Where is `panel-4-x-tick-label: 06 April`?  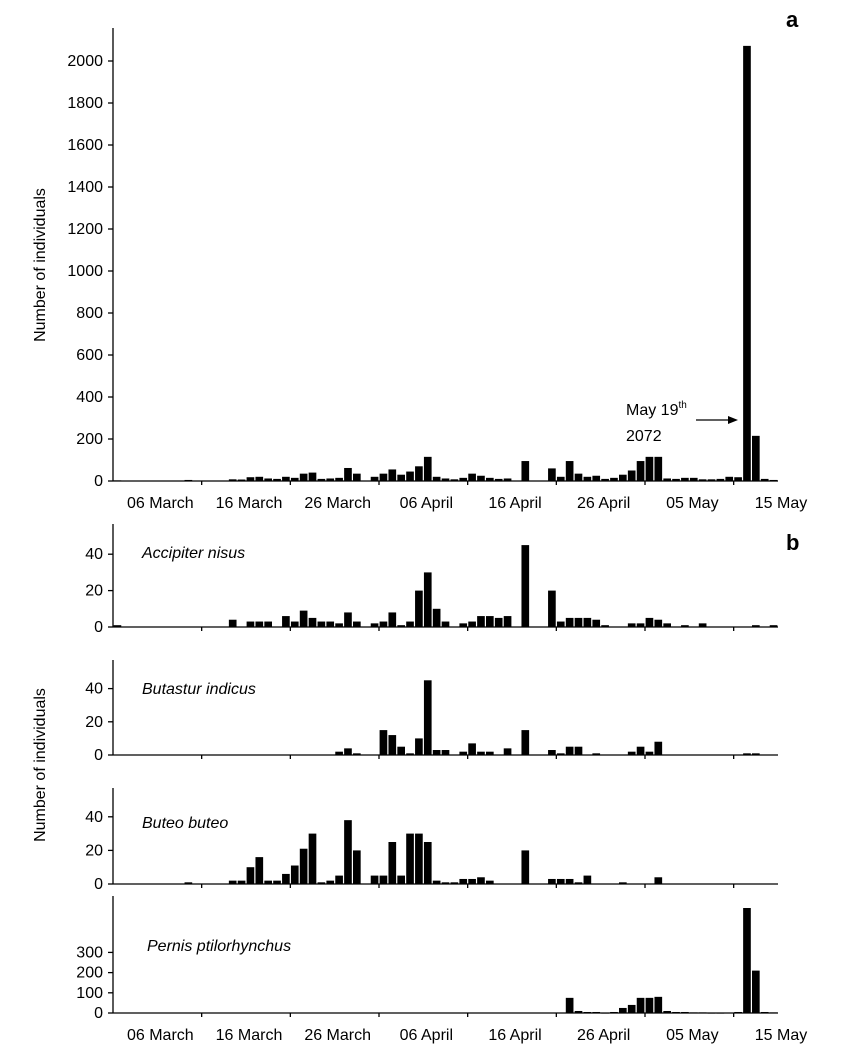 panel-4-x-tick-label: 06 April is located at coordinates (426, 1035).